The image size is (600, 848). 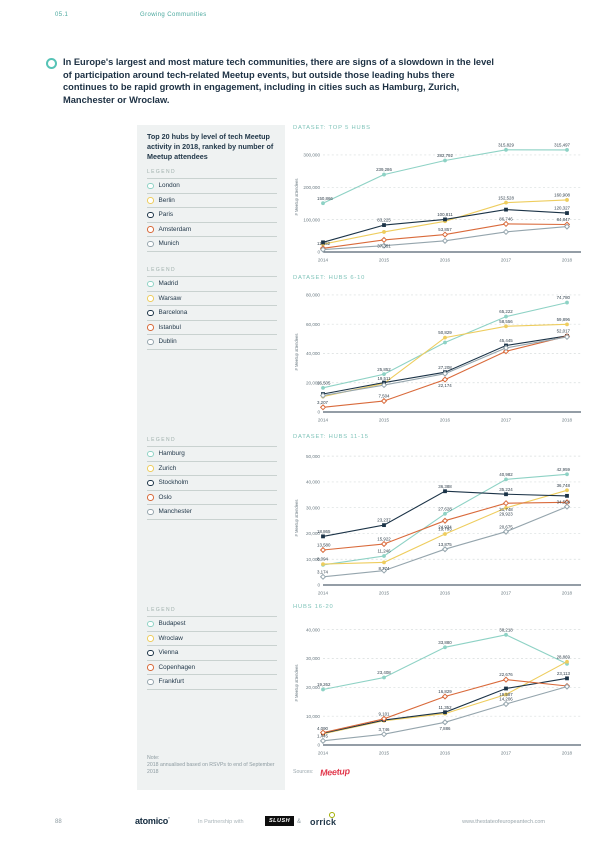 What do you see at coordinates (446, 728) in the screenshot?
I see `svg-text: 7,886` at bounding box center [446, 728].